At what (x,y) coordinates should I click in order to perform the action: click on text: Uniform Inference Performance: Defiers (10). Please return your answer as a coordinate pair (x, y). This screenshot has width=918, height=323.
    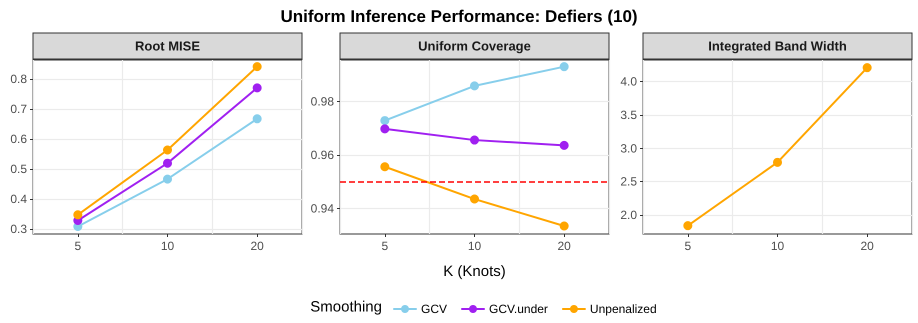
    Looking at the image, I should click on (459, 16).